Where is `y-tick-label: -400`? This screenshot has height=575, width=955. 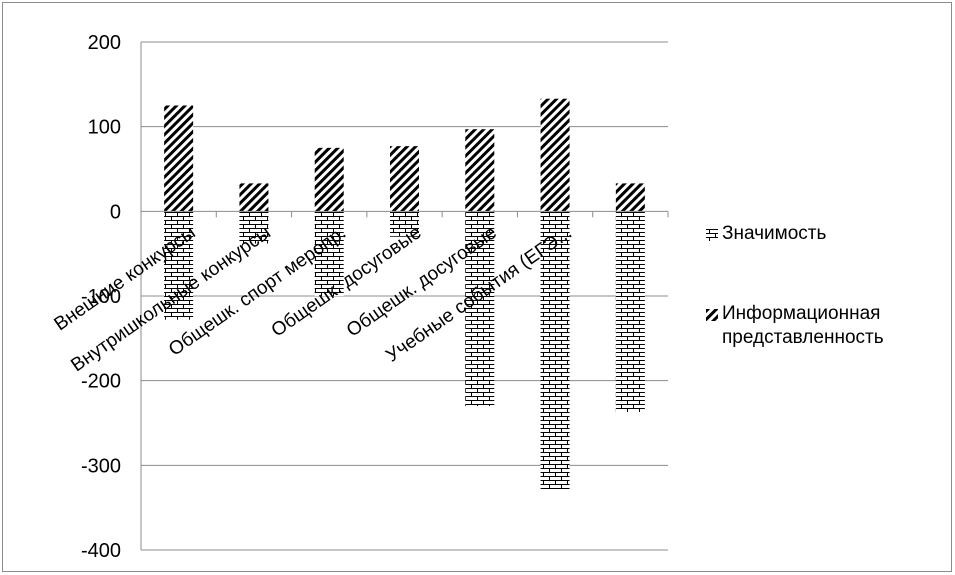 y-tick-label: -400 is located at coordinates (101, 551).